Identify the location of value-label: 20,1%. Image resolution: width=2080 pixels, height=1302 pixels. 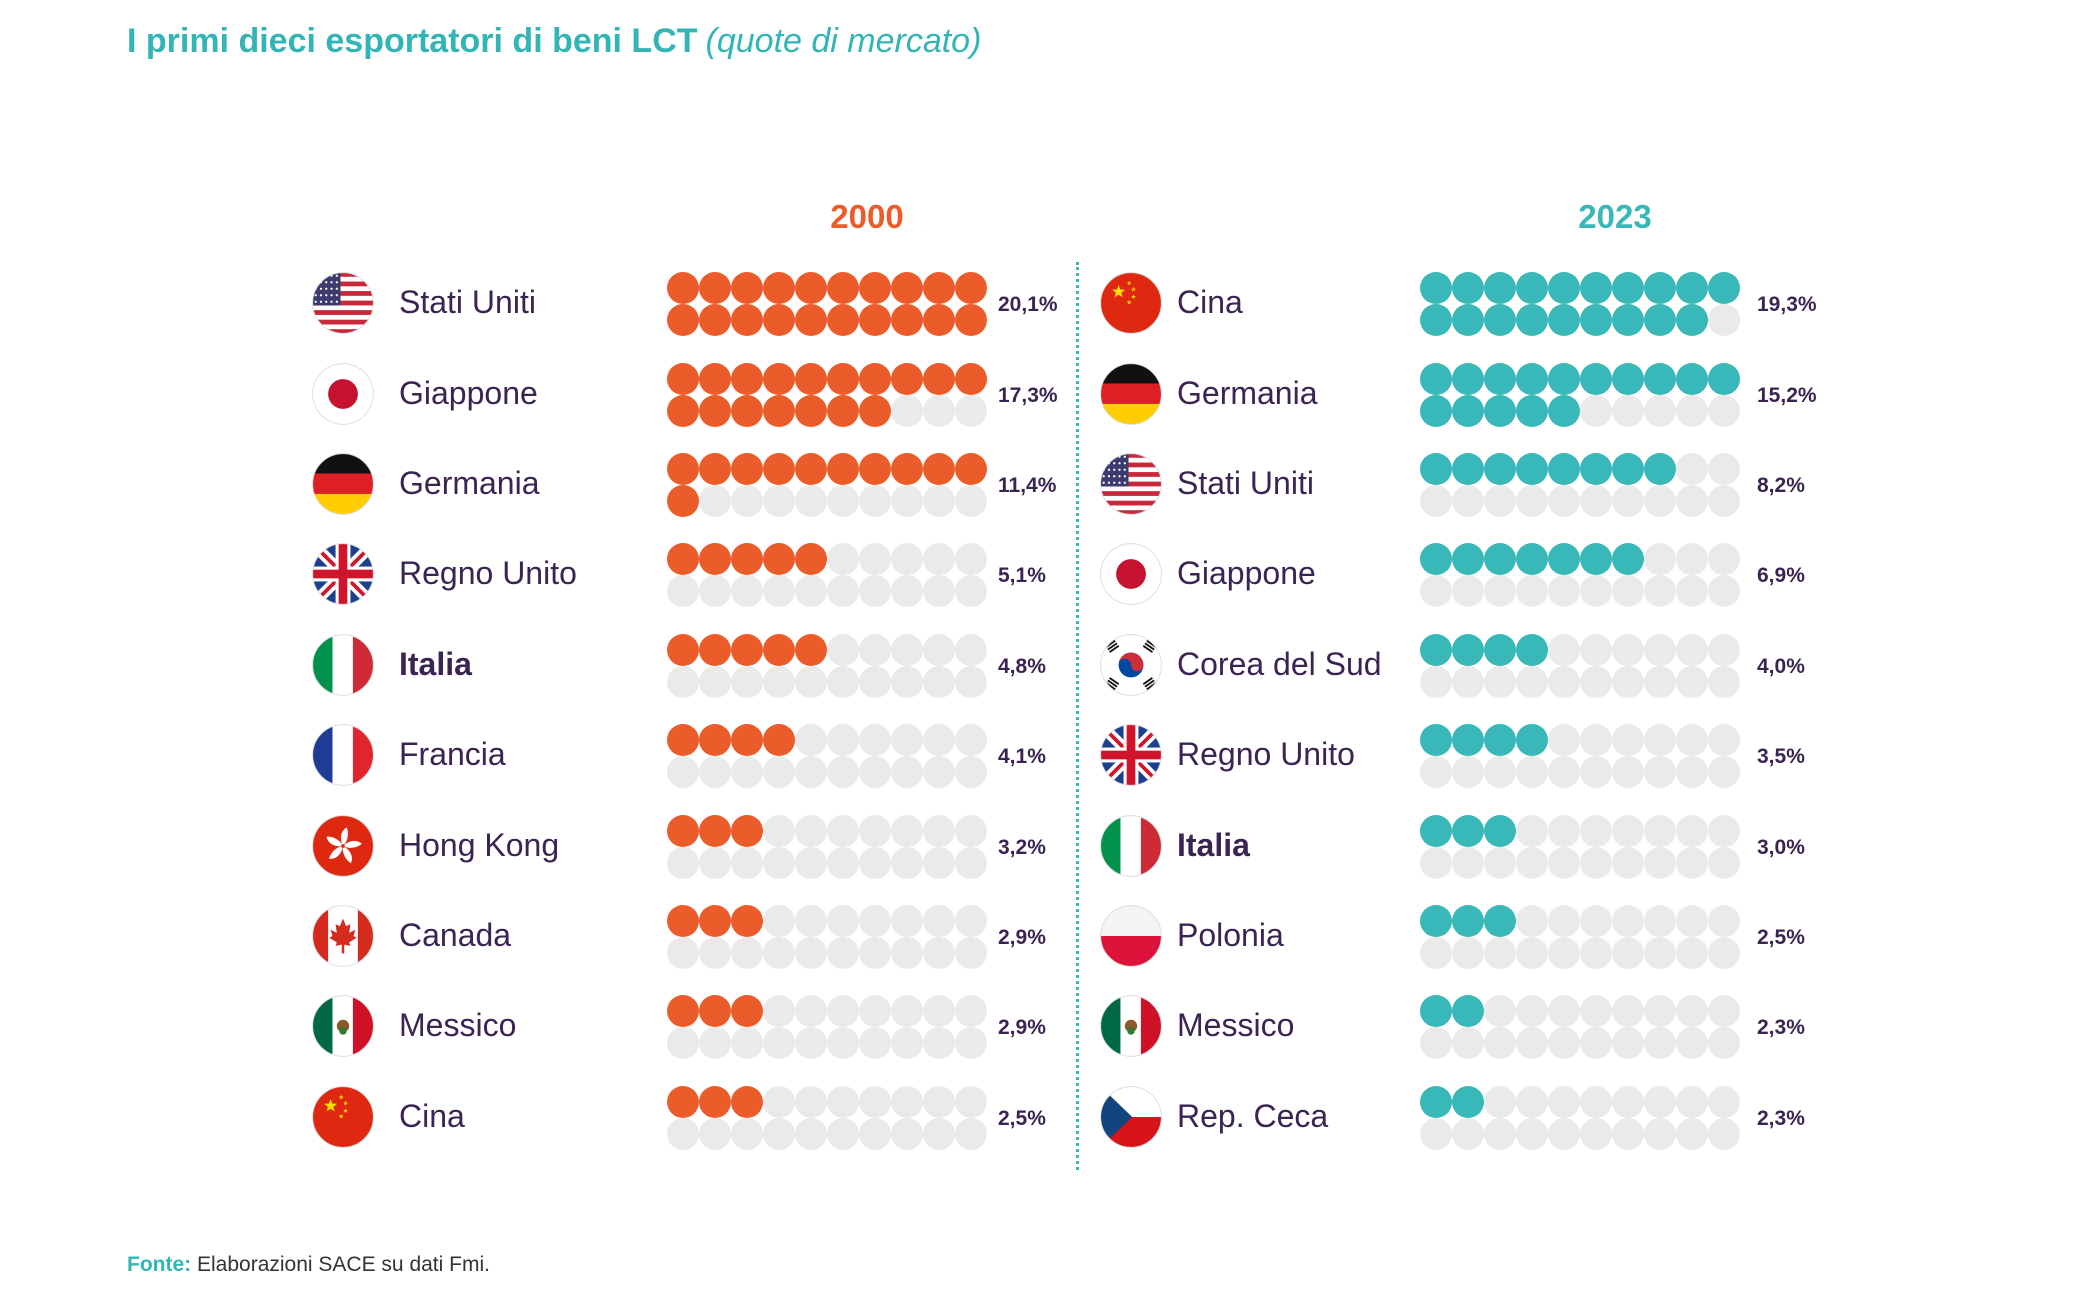
(1028, 304).